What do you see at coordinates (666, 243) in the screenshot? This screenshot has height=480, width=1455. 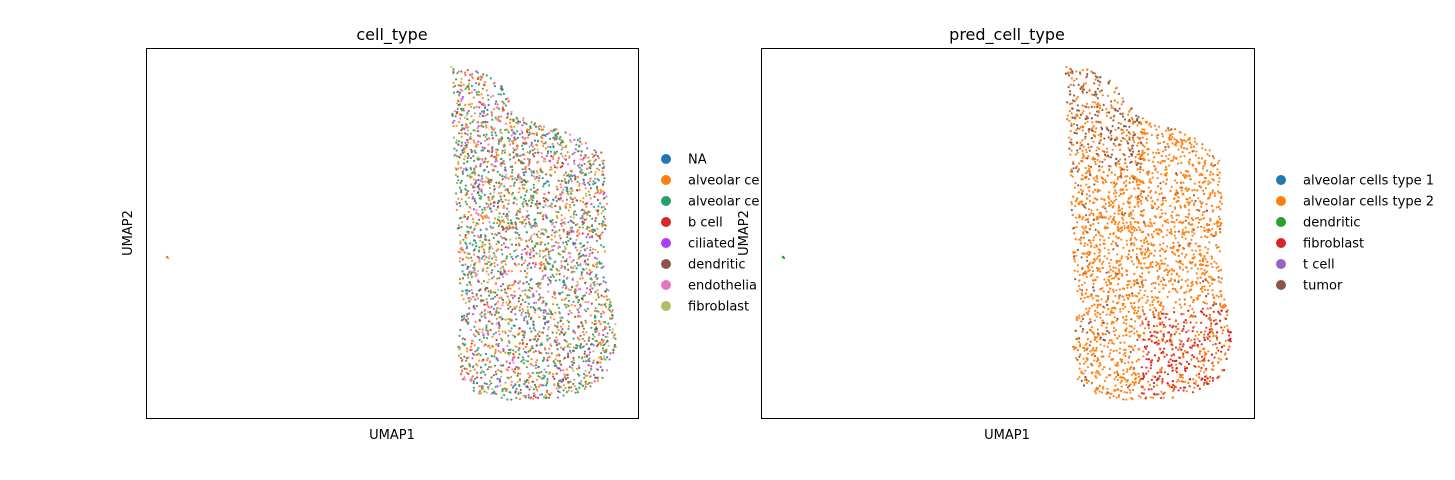 I see `legend-marker` at bounding box center [666, 243].